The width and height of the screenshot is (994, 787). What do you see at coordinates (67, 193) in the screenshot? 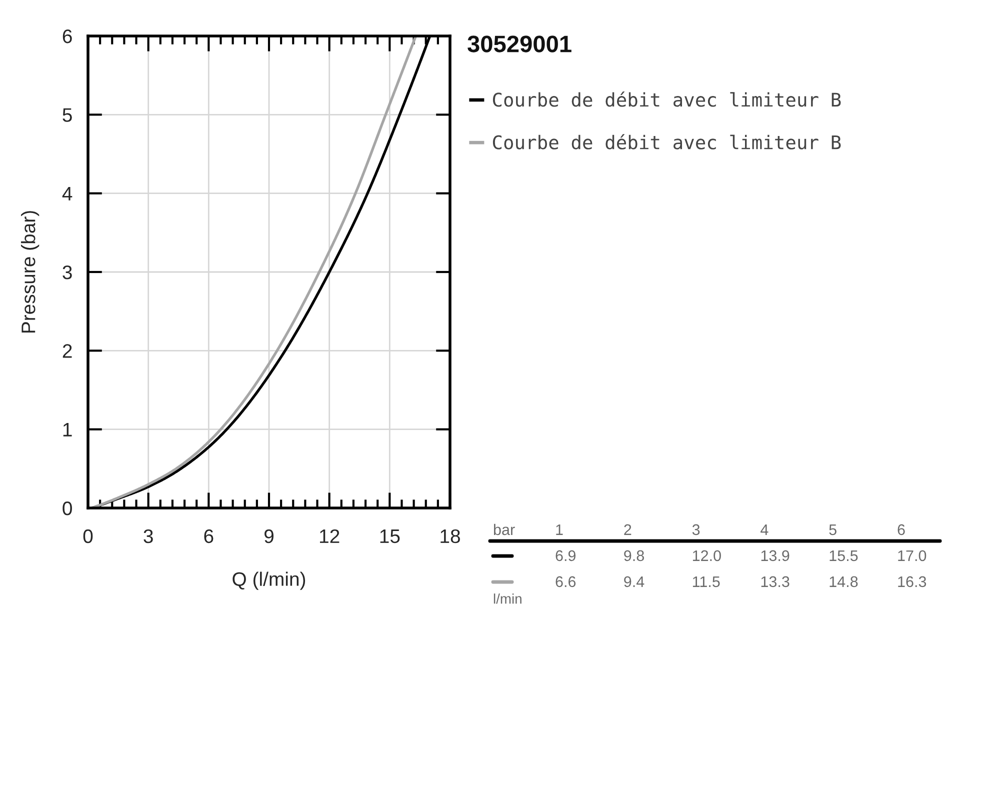
I see `y-tick-label: 4` at bounding box center [67, 193].